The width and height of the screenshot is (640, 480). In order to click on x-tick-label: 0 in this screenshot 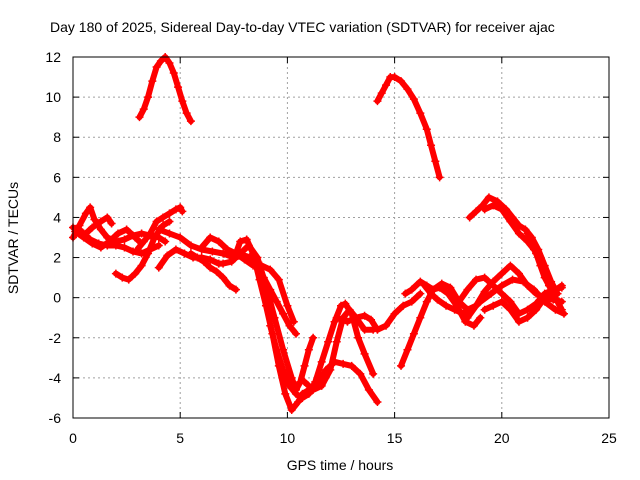, I will do `click(73, 438)`.